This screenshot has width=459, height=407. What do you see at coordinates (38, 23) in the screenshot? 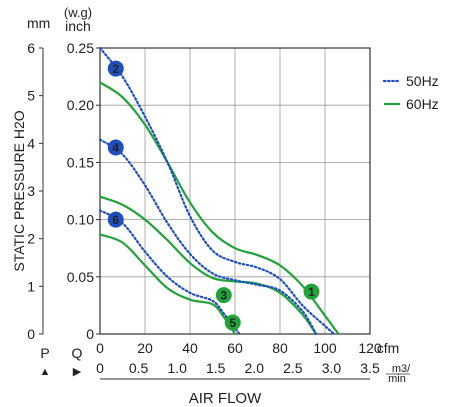
I see `mm-unit-label: mm` at bounding box center [38, 23].